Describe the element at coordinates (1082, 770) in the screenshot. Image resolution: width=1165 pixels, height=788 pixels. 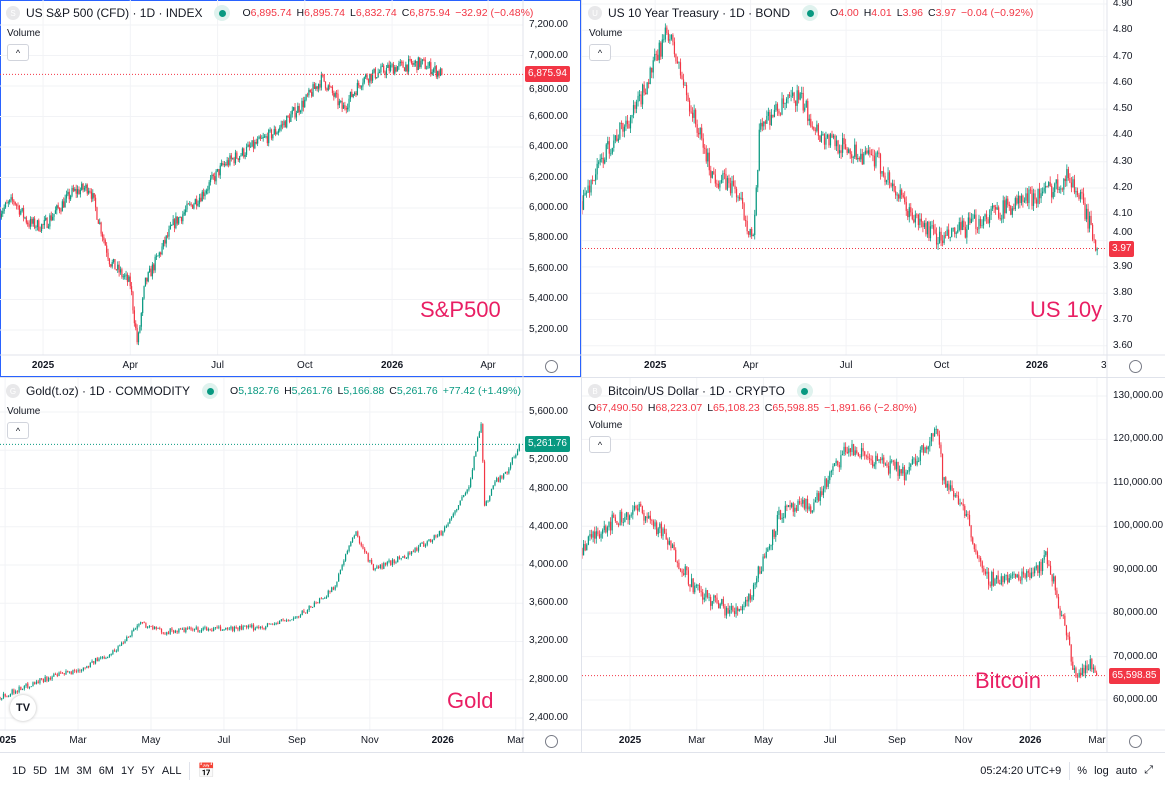
I see `percent-toggle: %` at that location.